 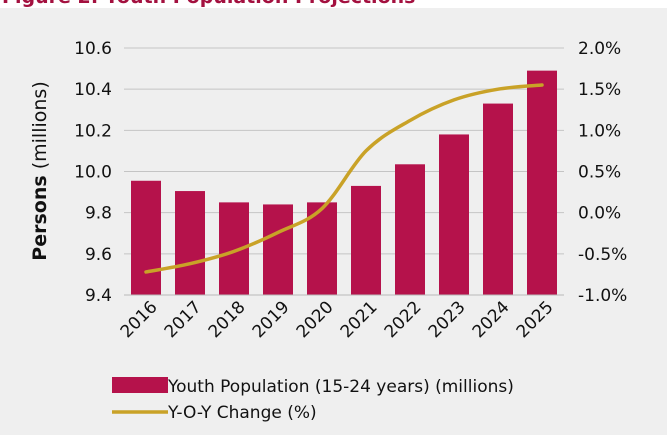 What do you see at coordinates (139, 319) in the screenshot?
I see `x-tick-label: 2016` at bounding box center [139, 319].